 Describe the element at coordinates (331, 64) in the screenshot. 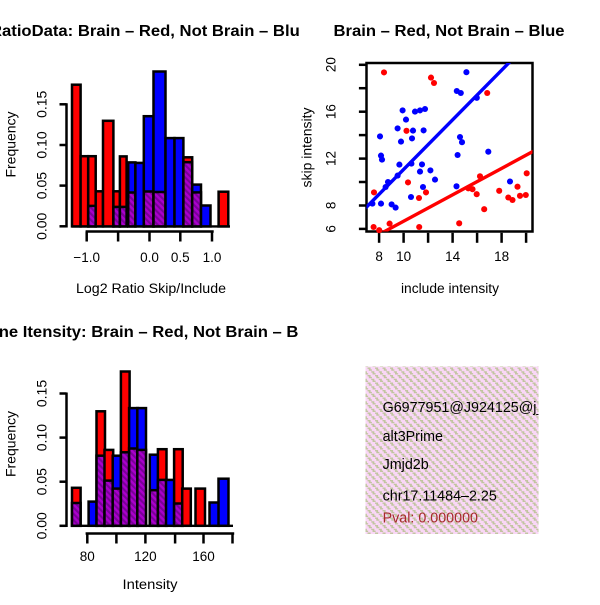

I see `svg-text: 20` at that location.